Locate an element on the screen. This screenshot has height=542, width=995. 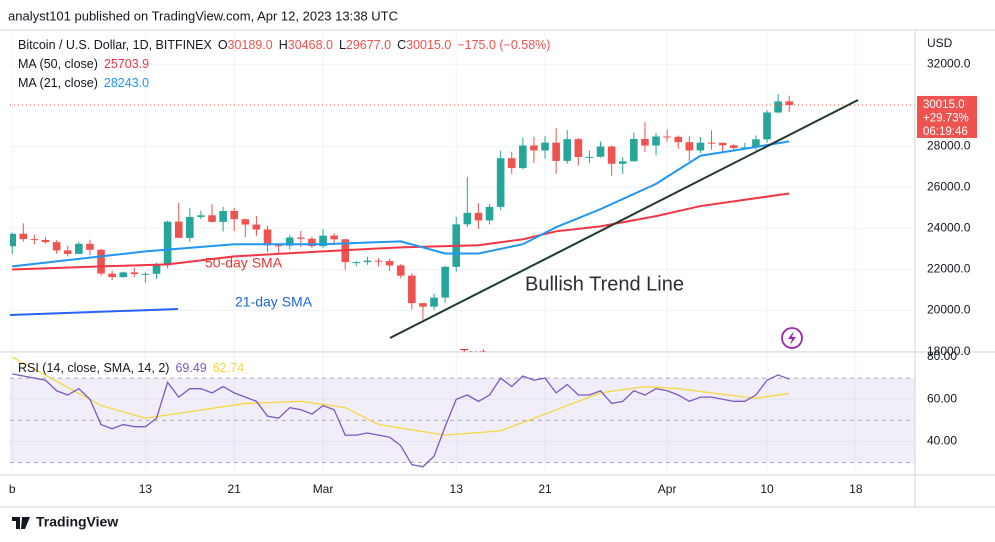
y-tick-label: 60.00 is located at coordinates (942, 398).